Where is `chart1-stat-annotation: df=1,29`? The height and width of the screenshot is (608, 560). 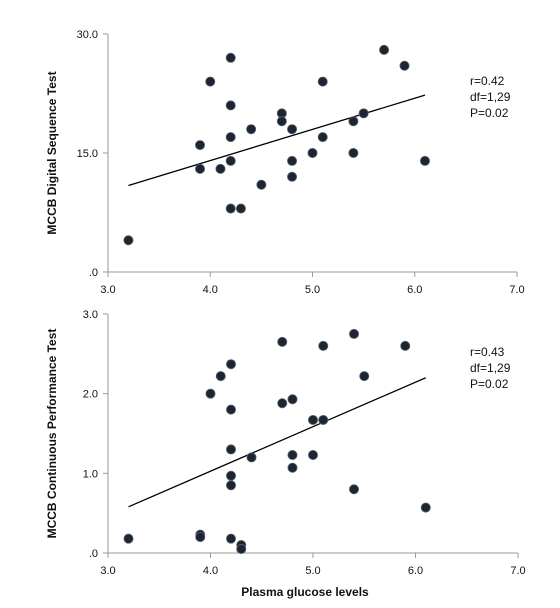 chart1-stat-annotation: df=1,29 is located at coordinates (490, 97).